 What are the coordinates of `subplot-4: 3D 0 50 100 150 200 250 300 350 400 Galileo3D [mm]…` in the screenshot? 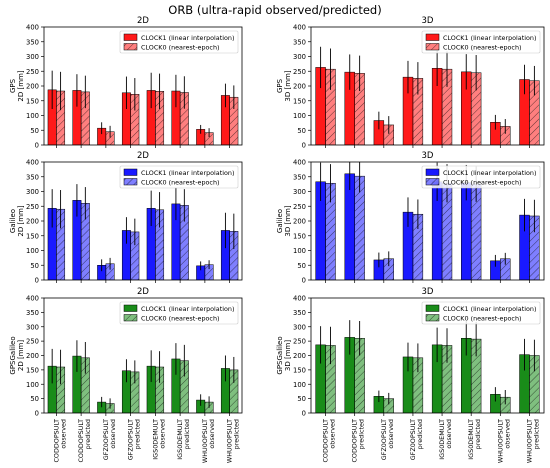 It's located at (410, 218).